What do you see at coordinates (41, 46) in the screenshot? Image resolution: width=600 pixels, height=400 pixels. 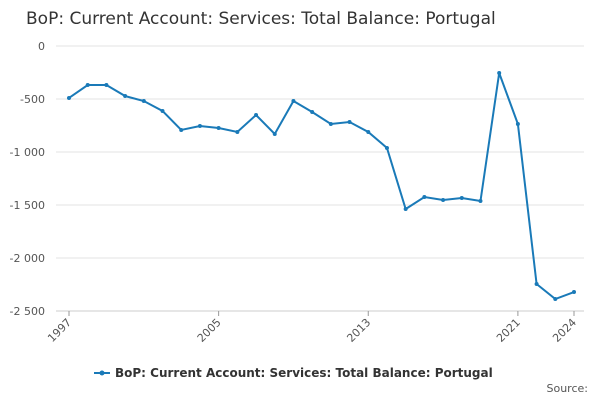 I see `y-tick-label: 0` at bounding box center [41, 46].